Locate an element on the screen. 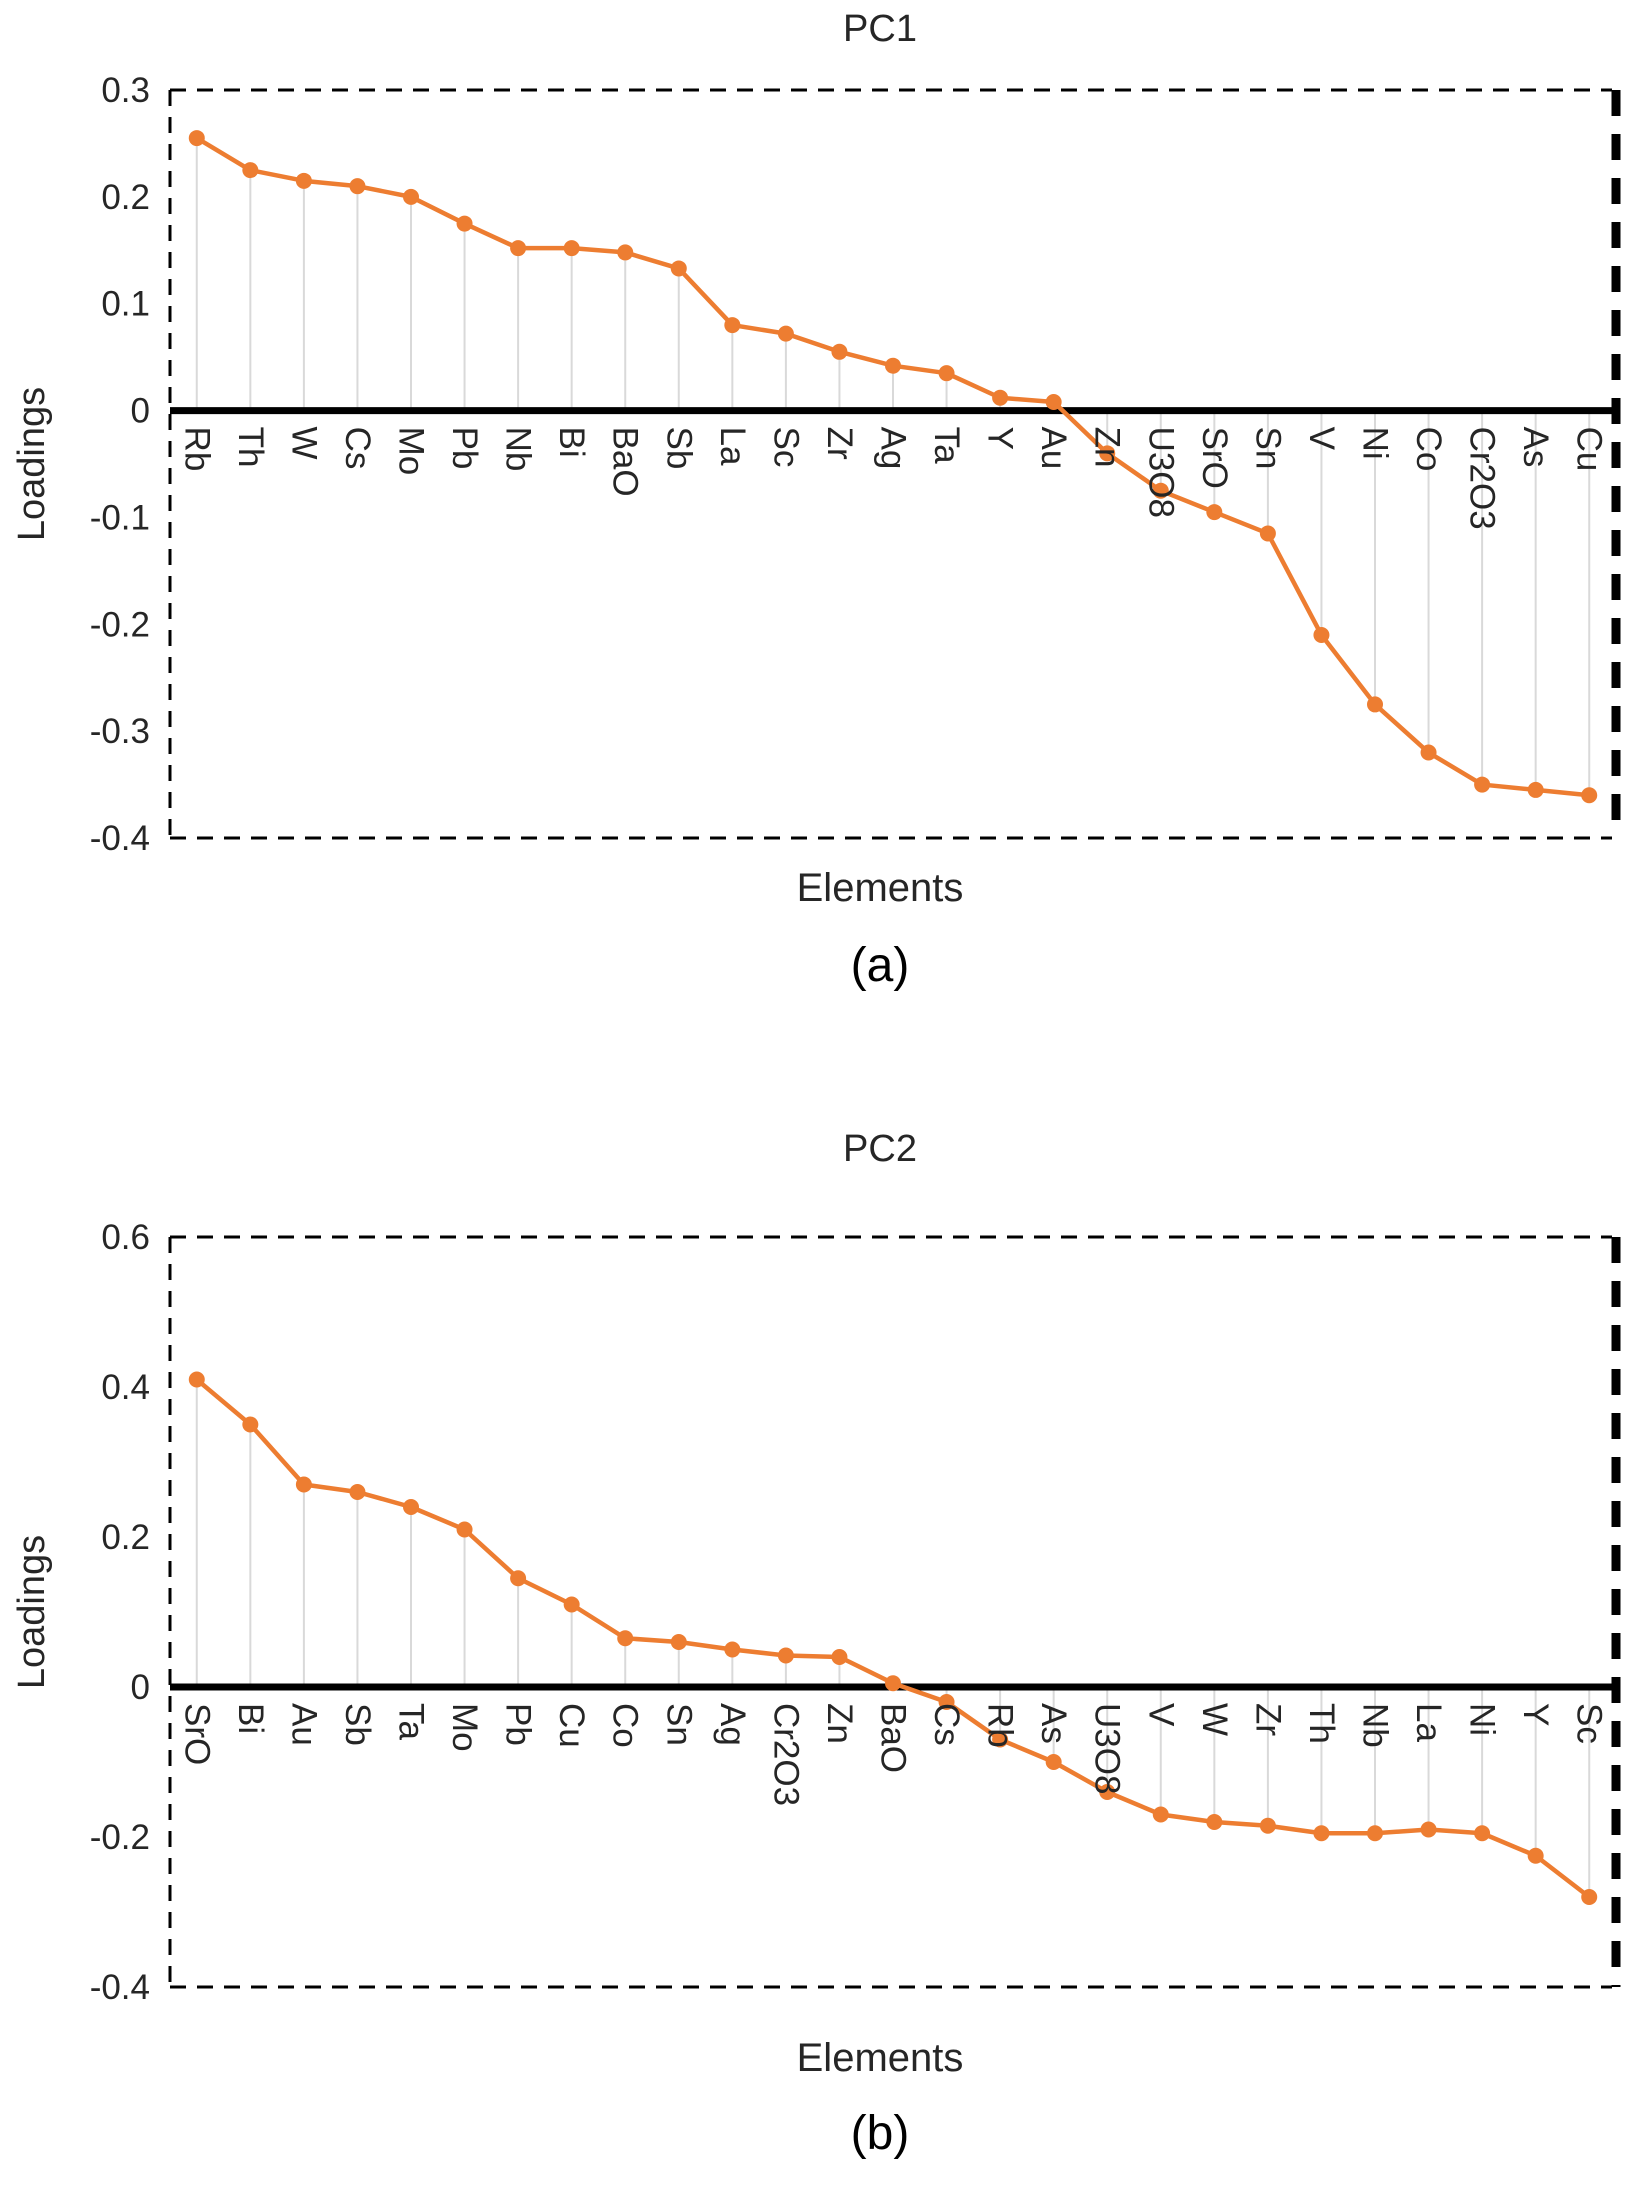 The image size is (1636, 2194). y-tick-label: 0.6 is located at coordinates (125, 1237).